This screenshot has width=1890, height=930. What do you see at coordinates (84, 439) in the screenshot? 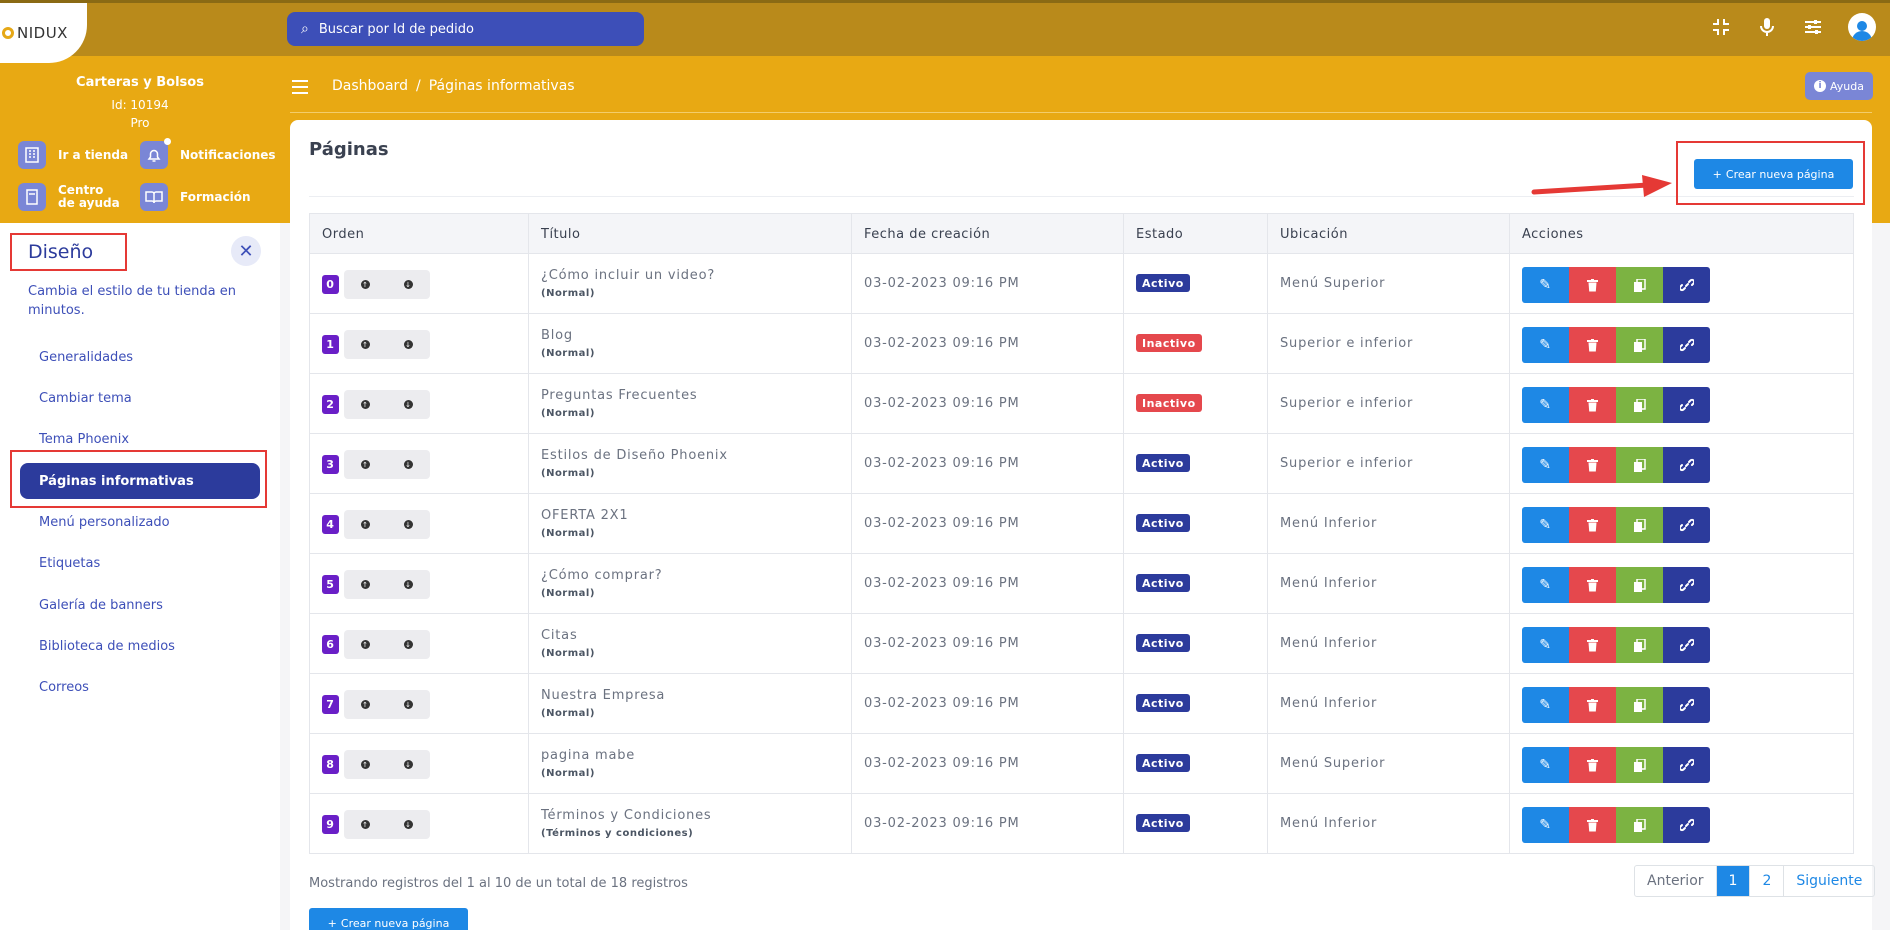
I see `menu-item-tema-phoenix: Tema Phoenix` at bounding box center [84, 439].